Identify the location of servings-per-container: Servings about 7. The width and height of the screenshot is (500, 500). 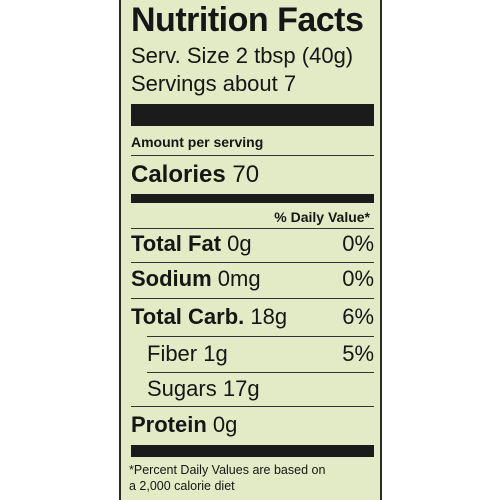
(214, 83).